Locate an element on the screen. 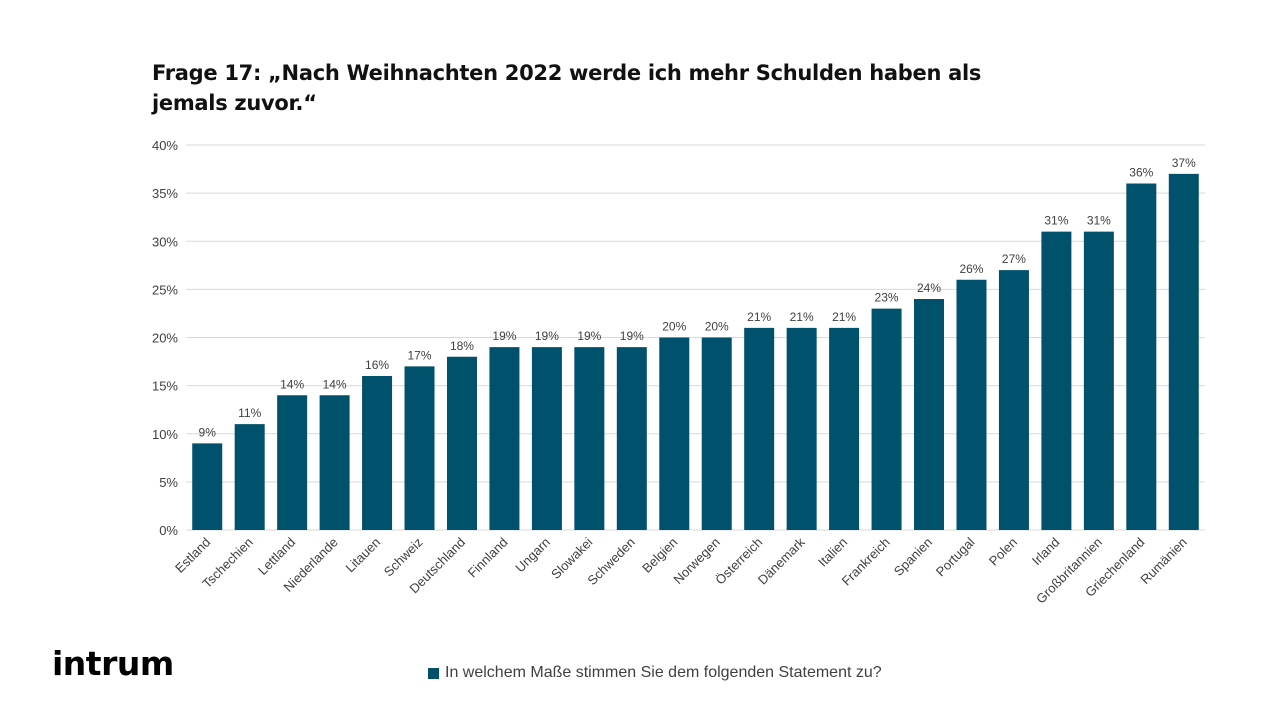 This screenshot has width=1280, height=720. y-tick-label: 5% is located at coordinates (168, 482).